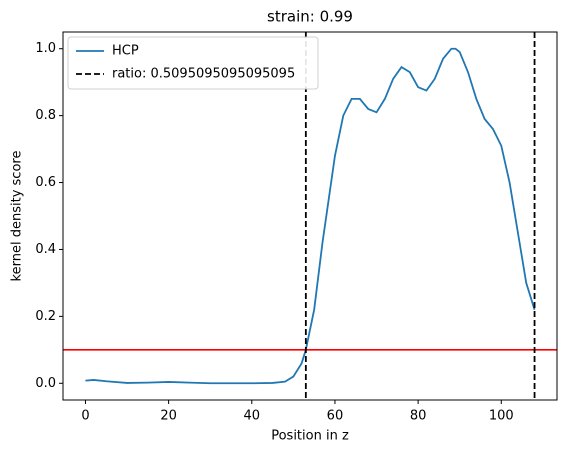 This screenshot has height=454, width=567. Describe the element at coordinates (310, 436) in the screenshot. I see `x-axis-label: Position in z` at that location.